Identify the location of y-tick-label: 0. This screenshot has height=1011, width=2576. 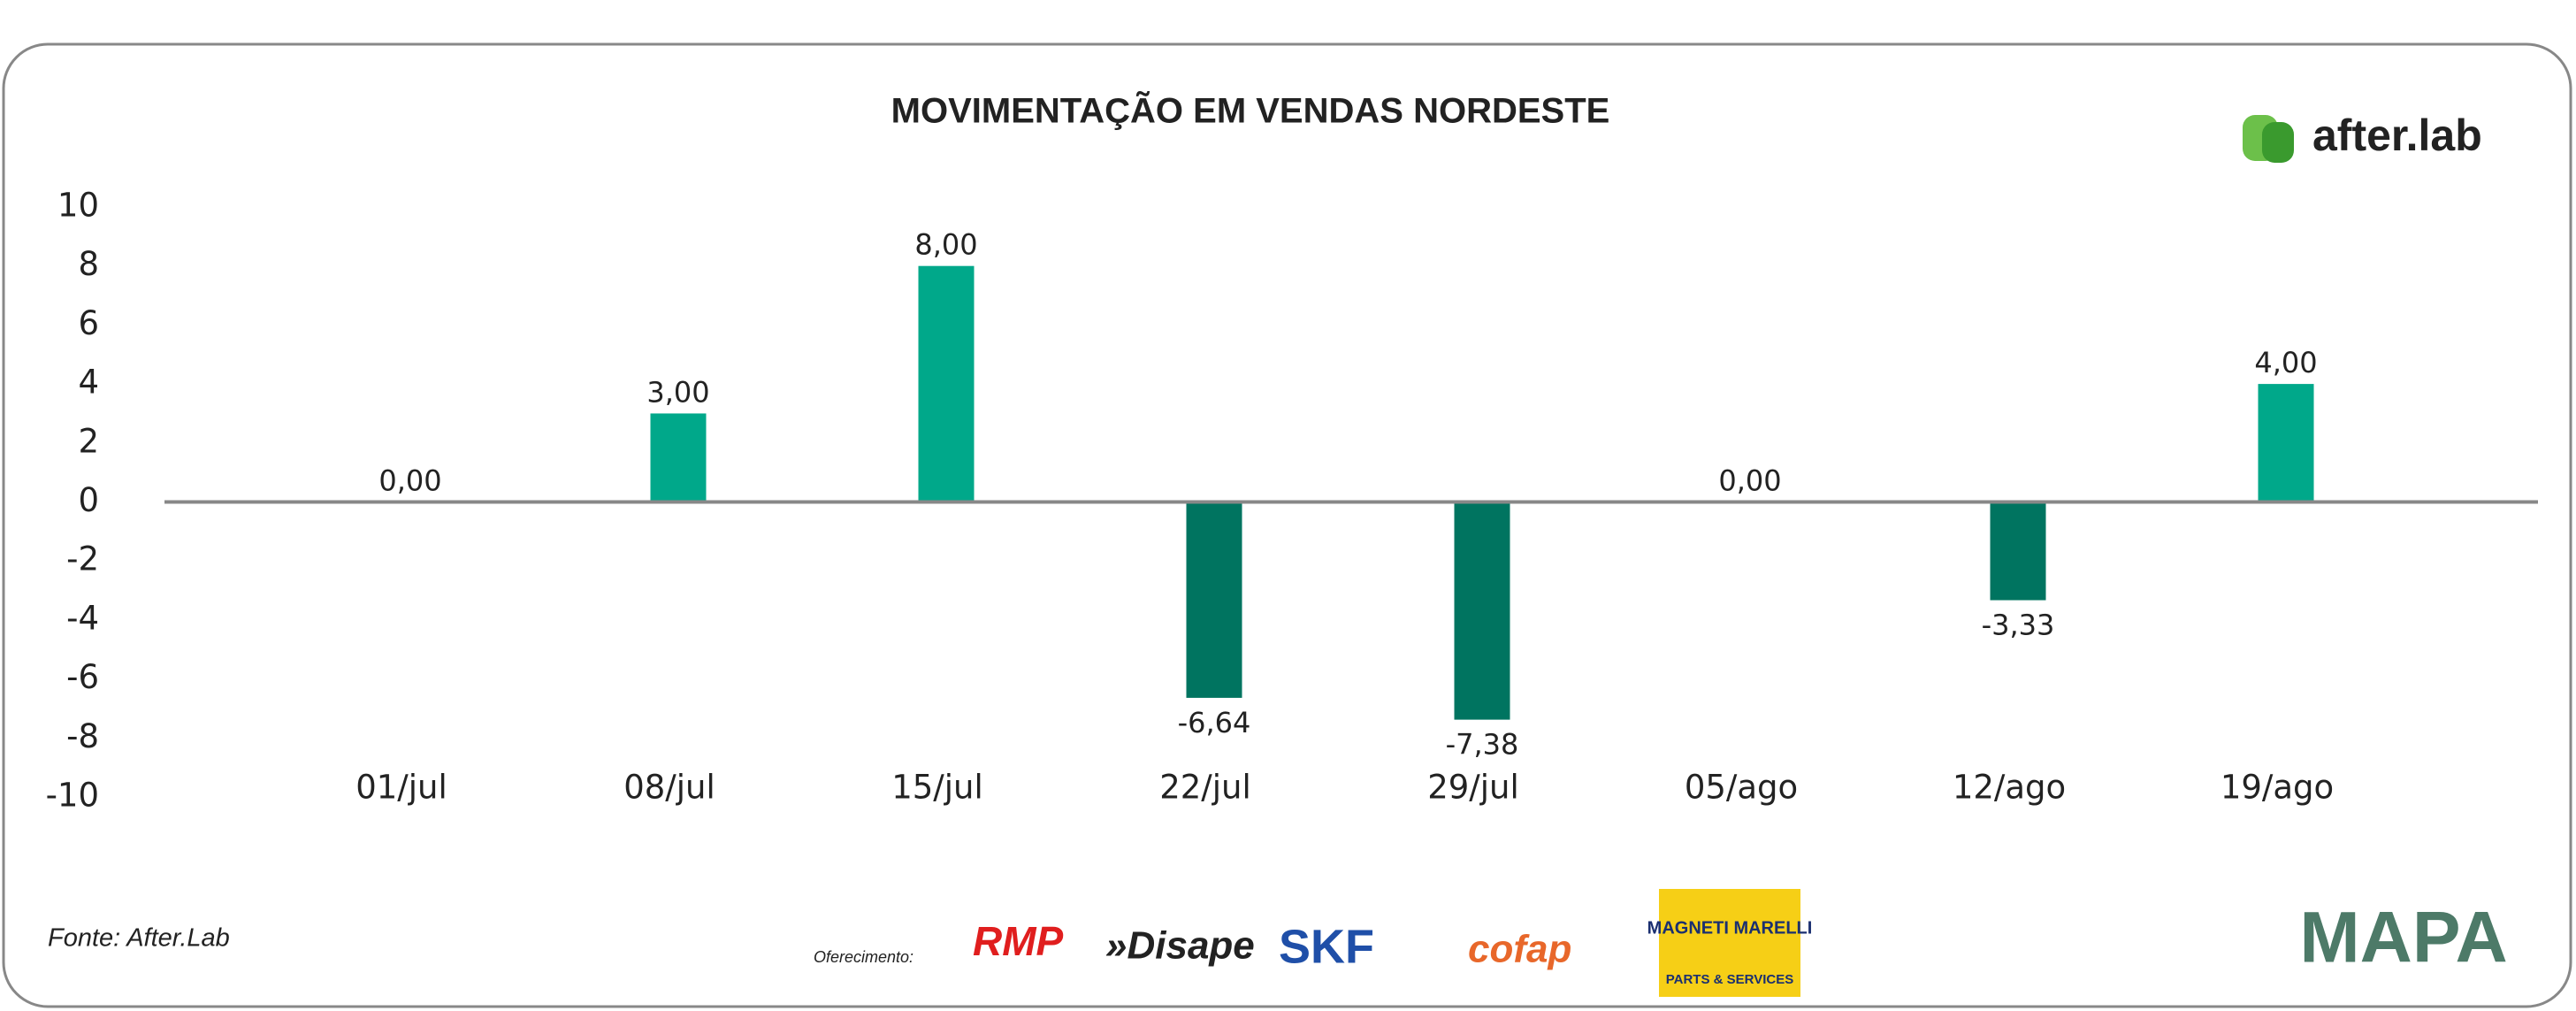
(89, 500).